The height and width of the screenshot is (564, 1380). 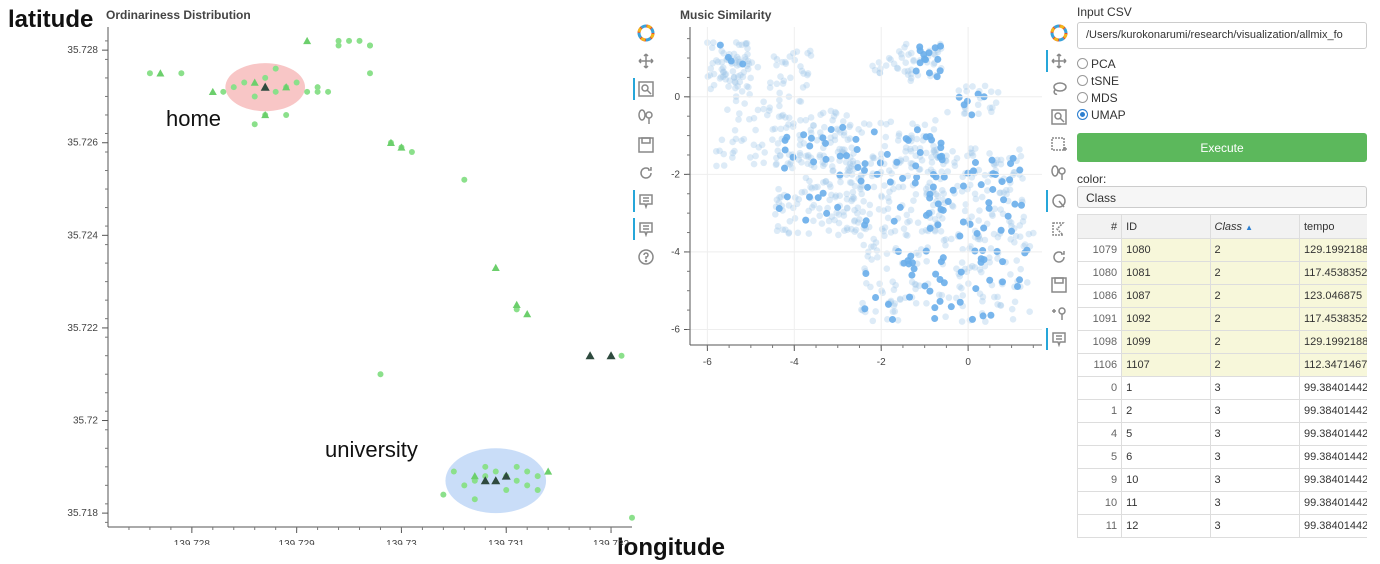 I want to click on hover-icon, so click(x=645, y=201).